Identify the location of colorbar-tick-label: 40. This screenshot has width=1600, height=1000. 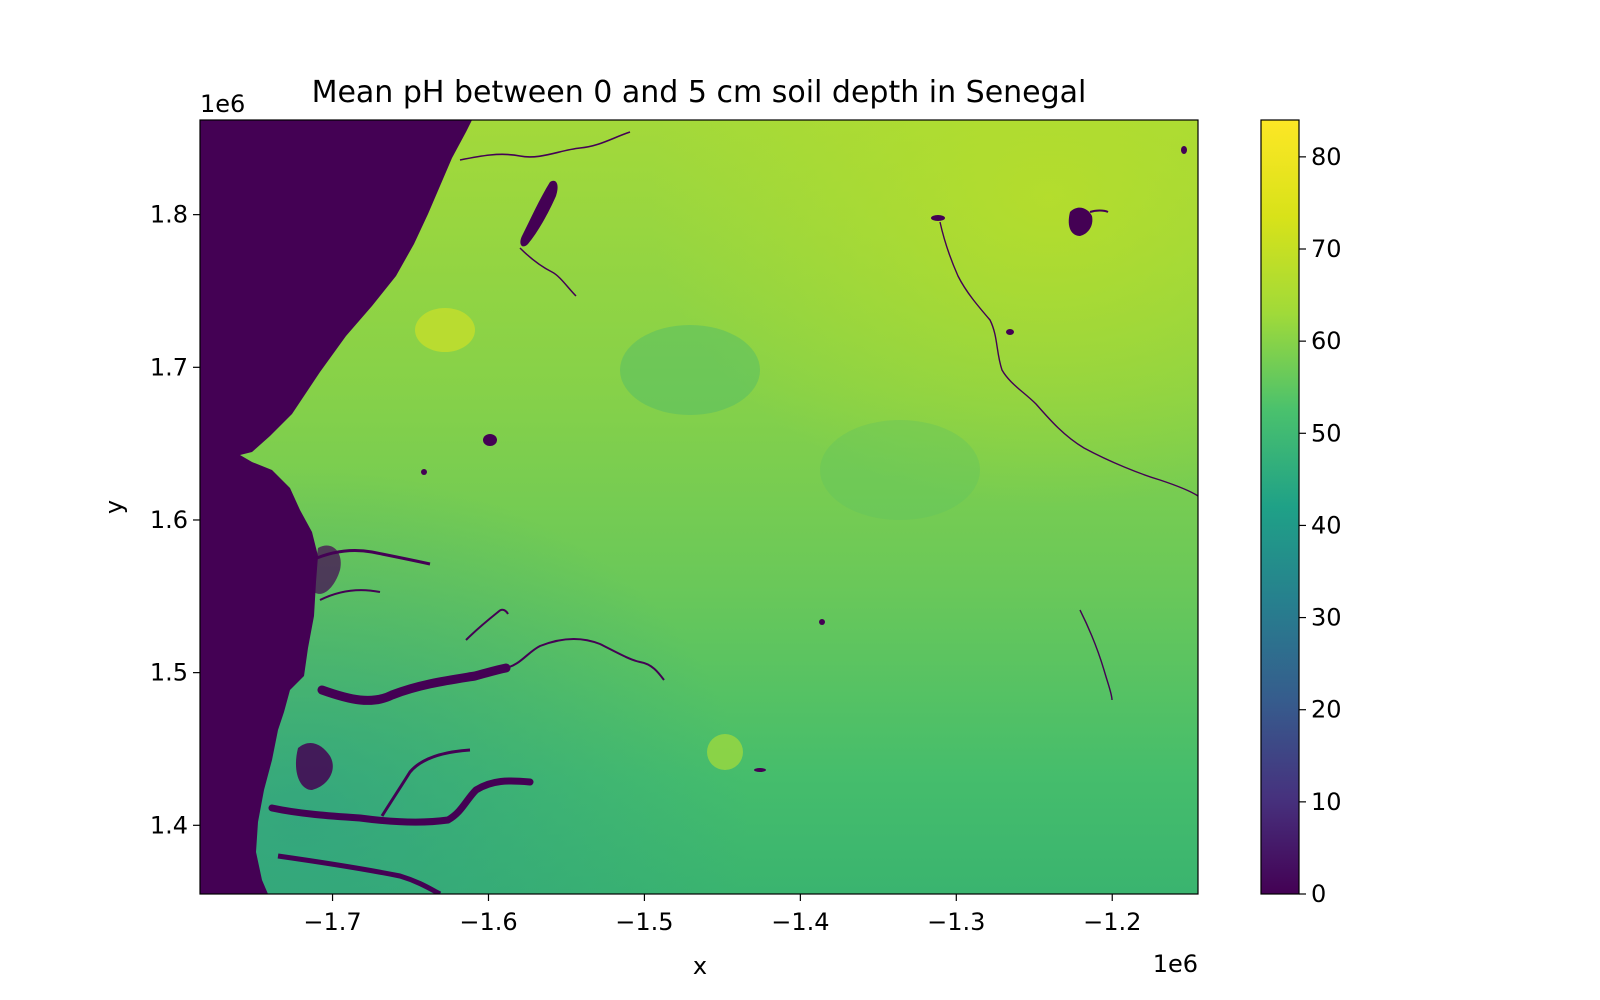
(1326, 525).